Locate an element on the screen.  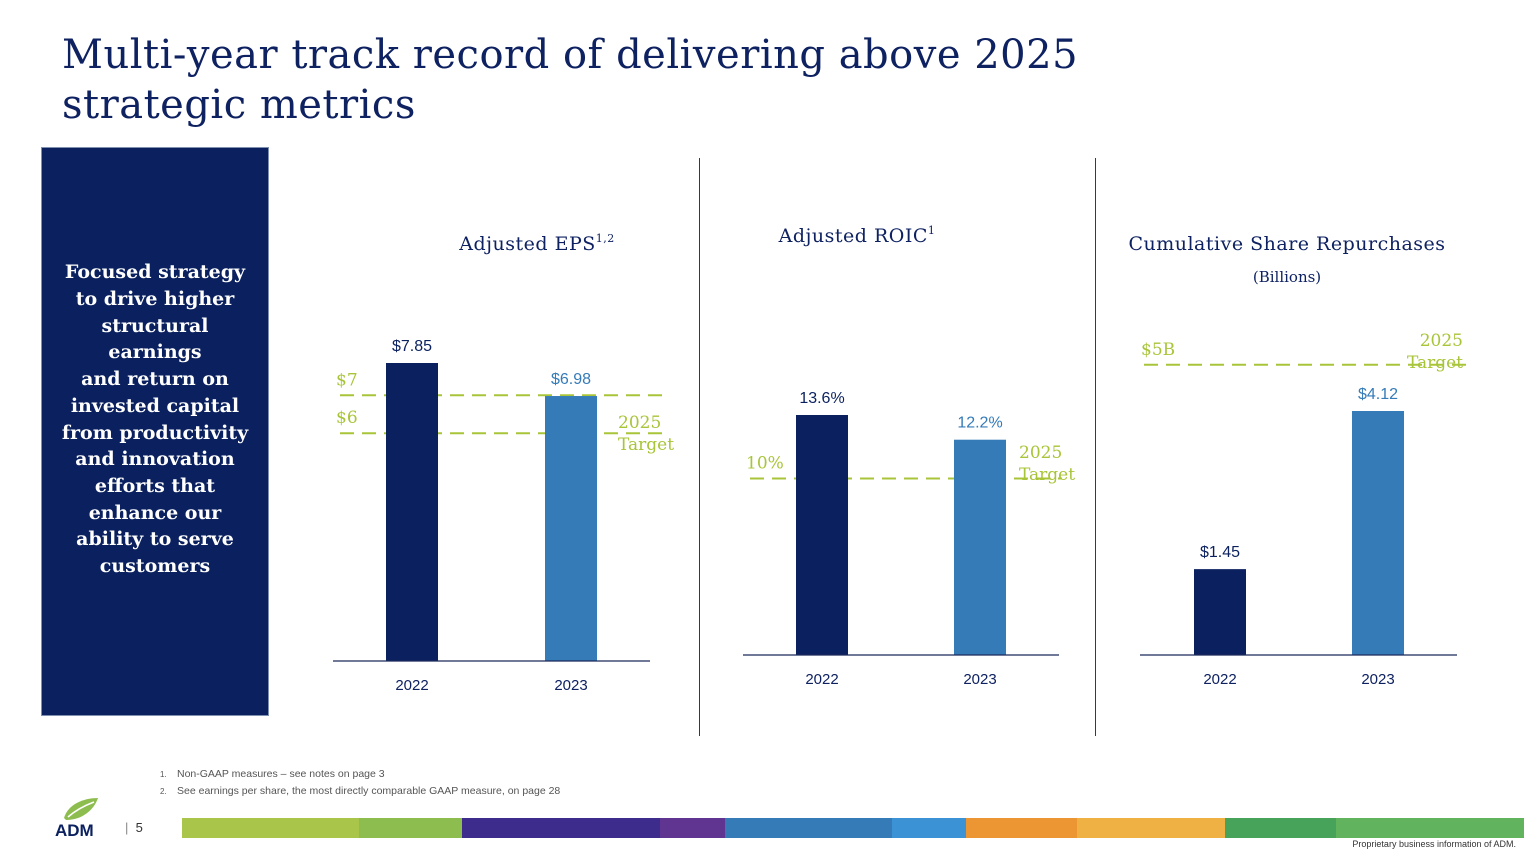
bar-value-label: 13.6% is located at coordinates (821, 398).